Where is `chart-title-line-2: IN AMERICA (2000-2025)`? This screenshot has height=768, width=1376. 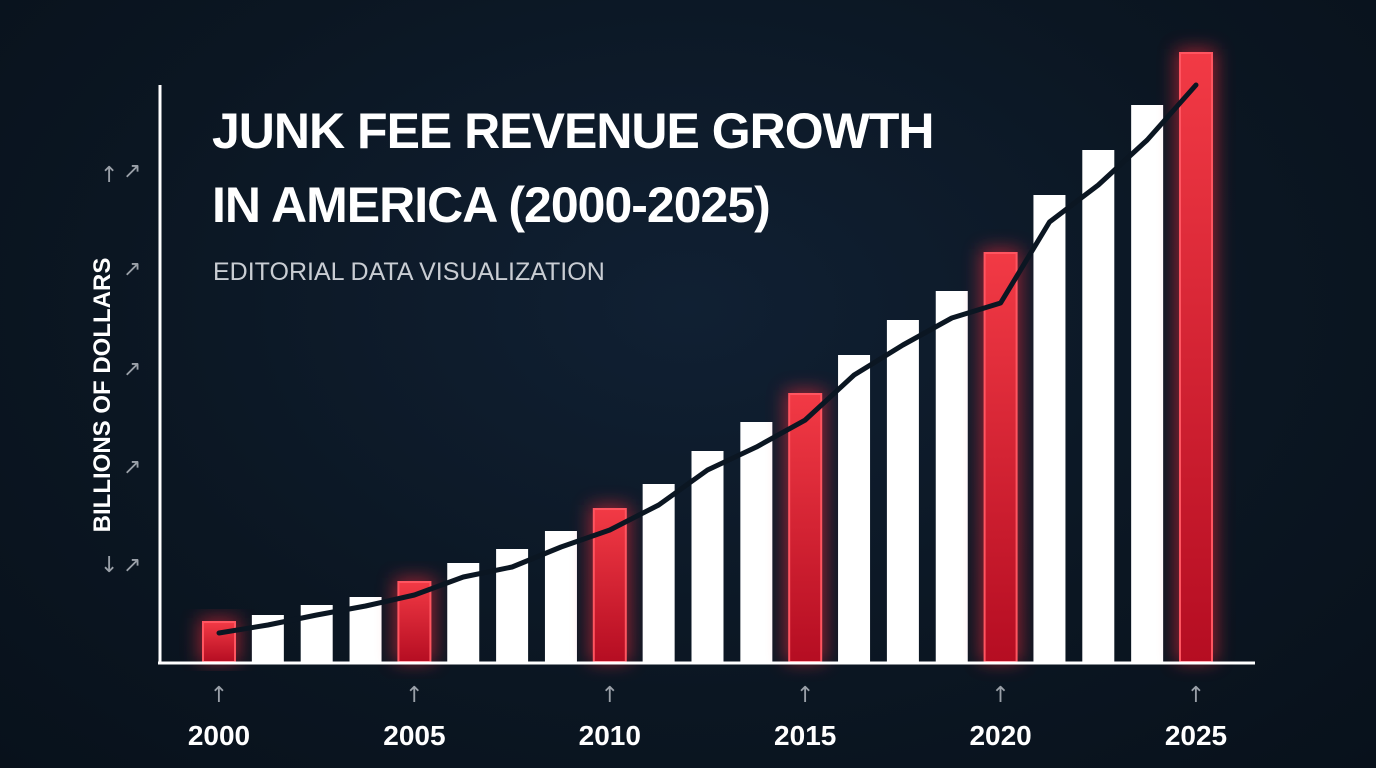
chart-title-line-2: IN AMERICA (2000-2025) is located at coordinates (491, 205).